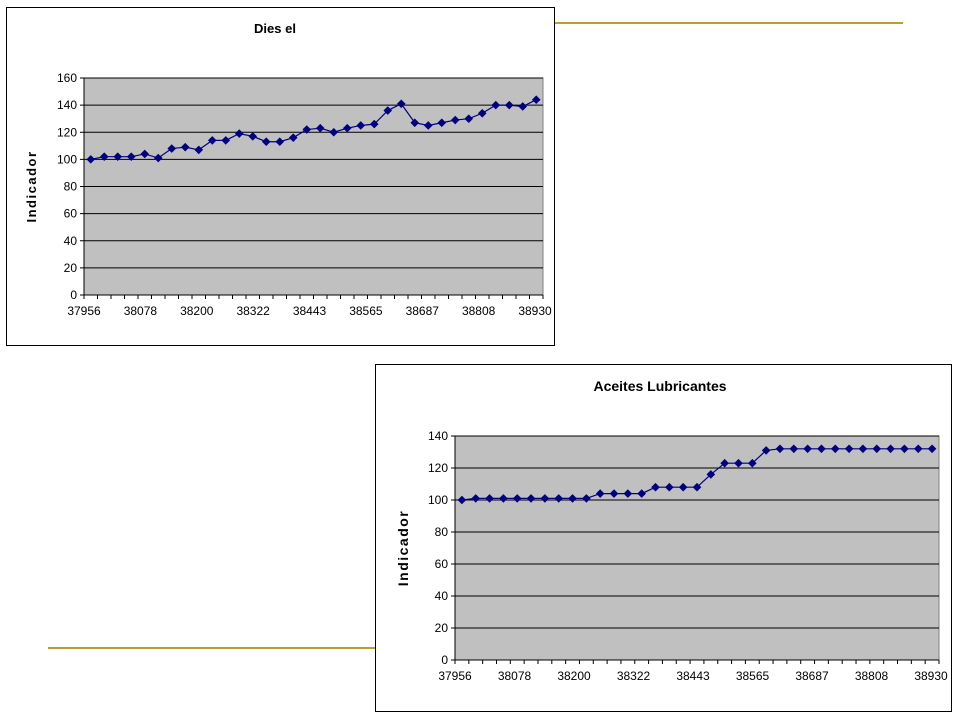 The image size is (960, 720). What do you see at coordinates (71, 241) in the screenshot?
I see `y-tick-label: 40` at bounding box center [71, 241].